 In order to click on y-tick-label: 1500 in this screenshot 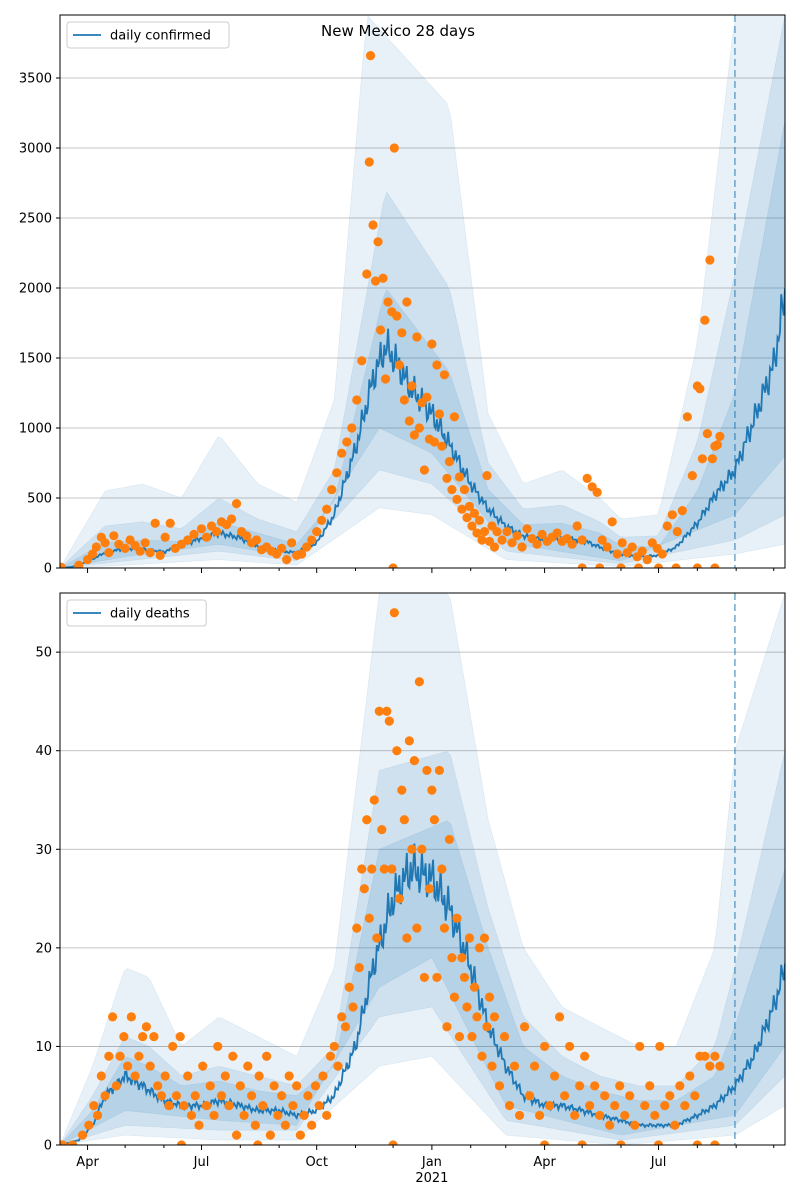, I will do `click(35, 359)`.